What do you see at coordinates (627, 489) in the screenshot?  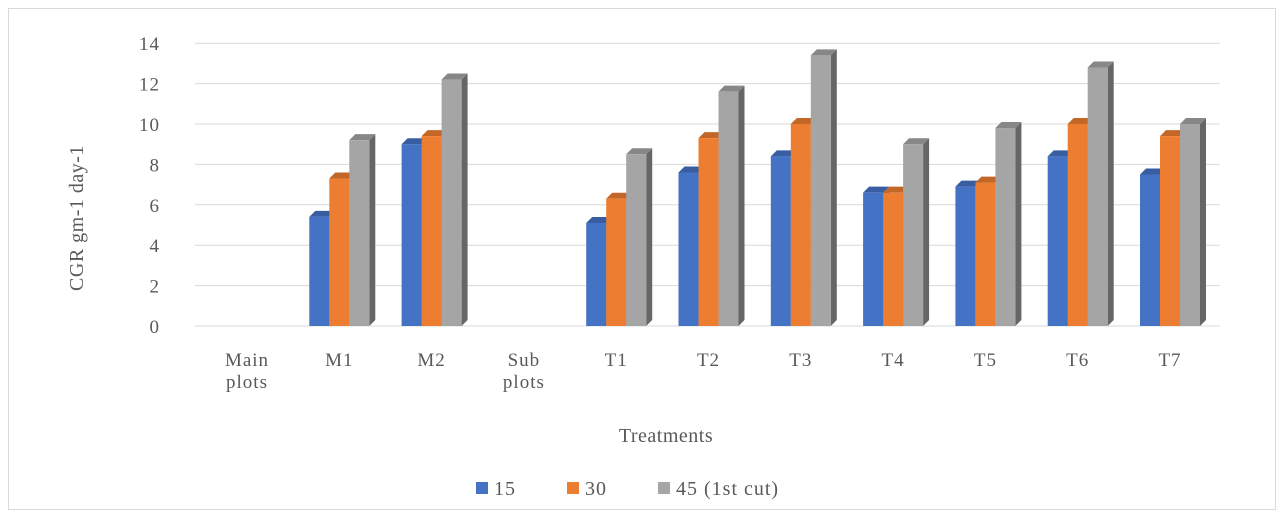 I see `legend: 15 30 45 (1st cut)` at bounding box center [627, 489].